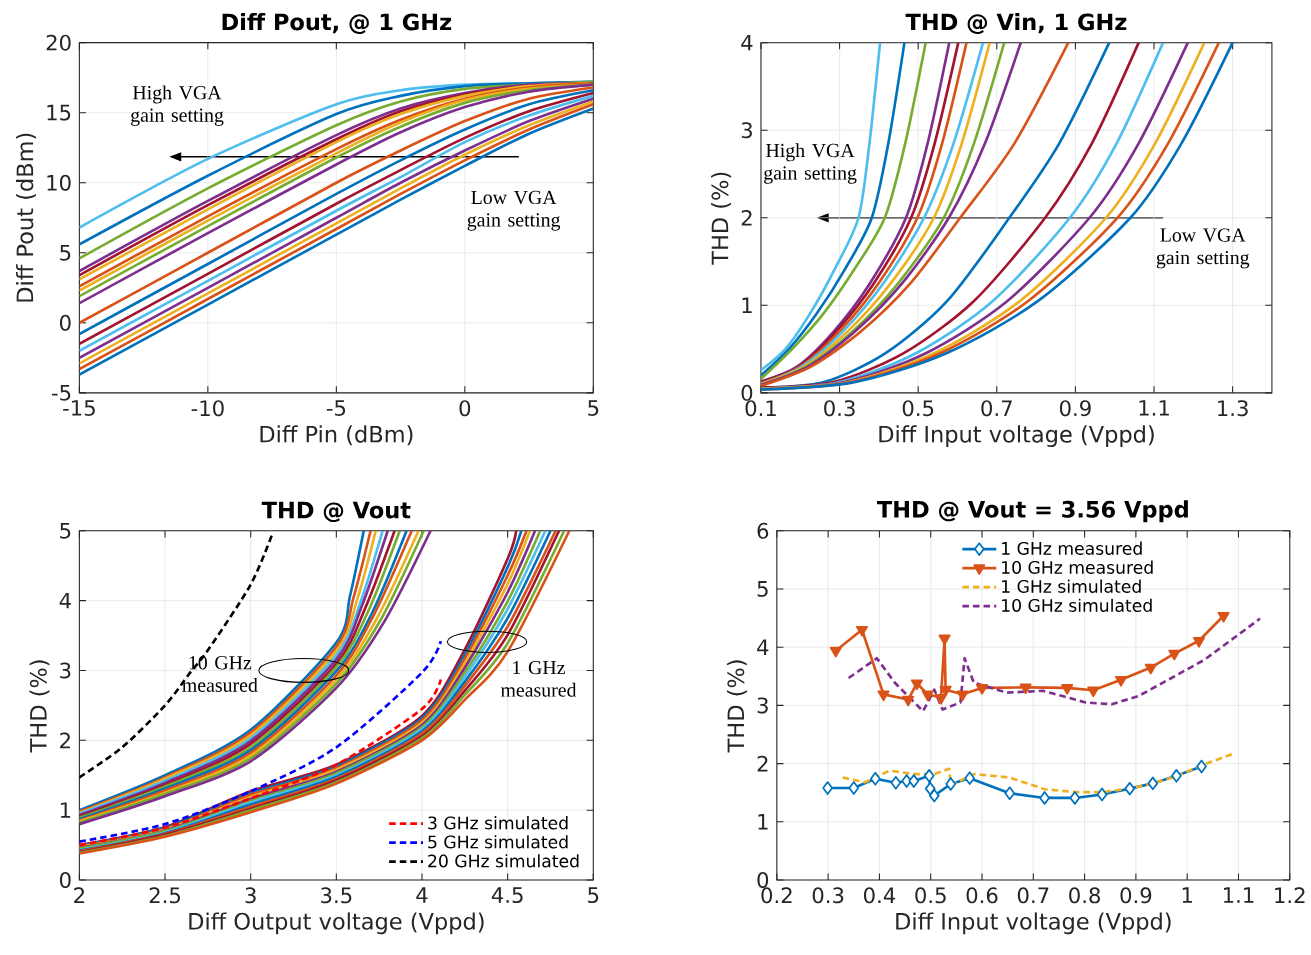 The width and height of the screenshot is (1311, 955). Describe the element at coordinates (250, 895) in the screenshot. I see `x-tick-label: 3` at that location.